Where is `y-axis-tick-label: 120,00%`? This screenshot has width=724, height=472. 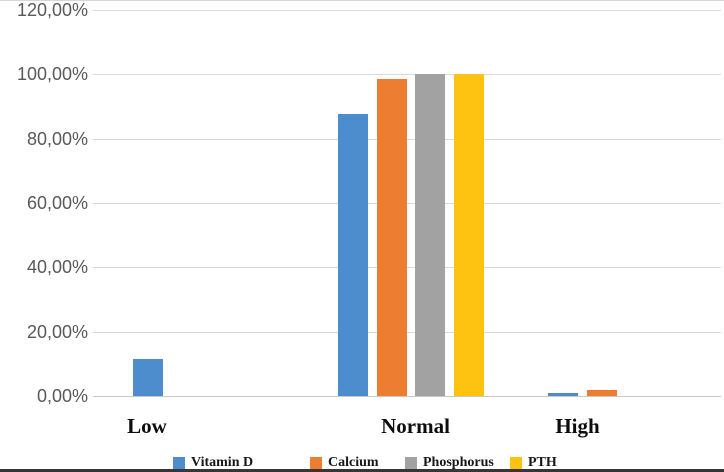
y-axis-tick-label: 120,00% is located at coordinates (52, 10).